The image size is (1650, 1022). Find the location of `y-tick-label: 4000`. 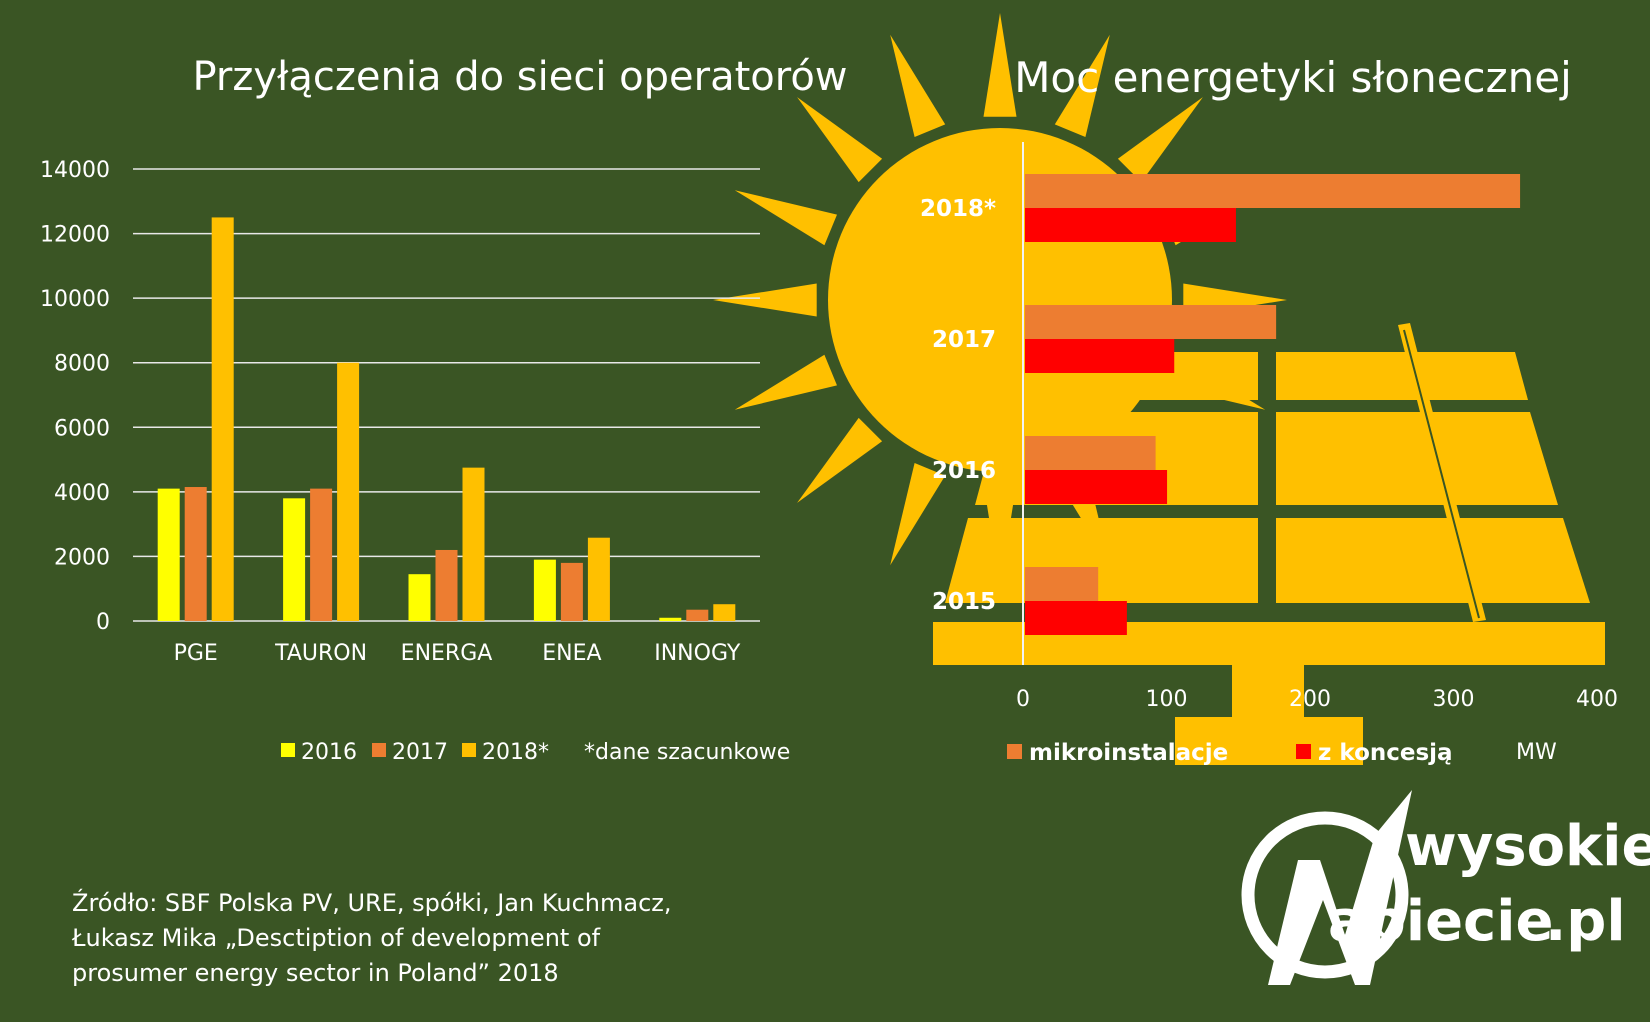

y-tick-label: 4000 is located at coordinates (82, 493).